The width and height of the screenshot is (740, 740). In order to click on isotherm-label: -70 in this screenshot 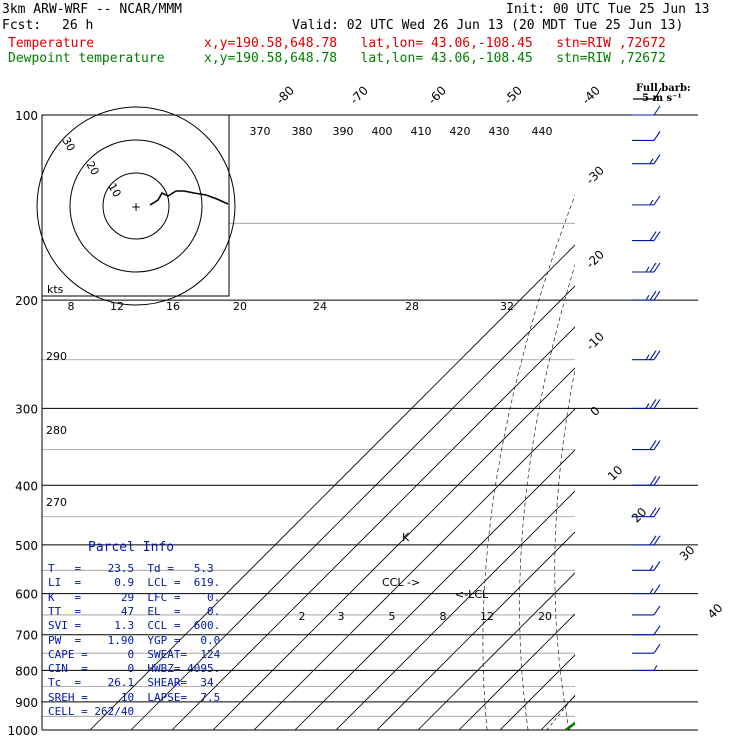, I will do `click(359, 95)`.